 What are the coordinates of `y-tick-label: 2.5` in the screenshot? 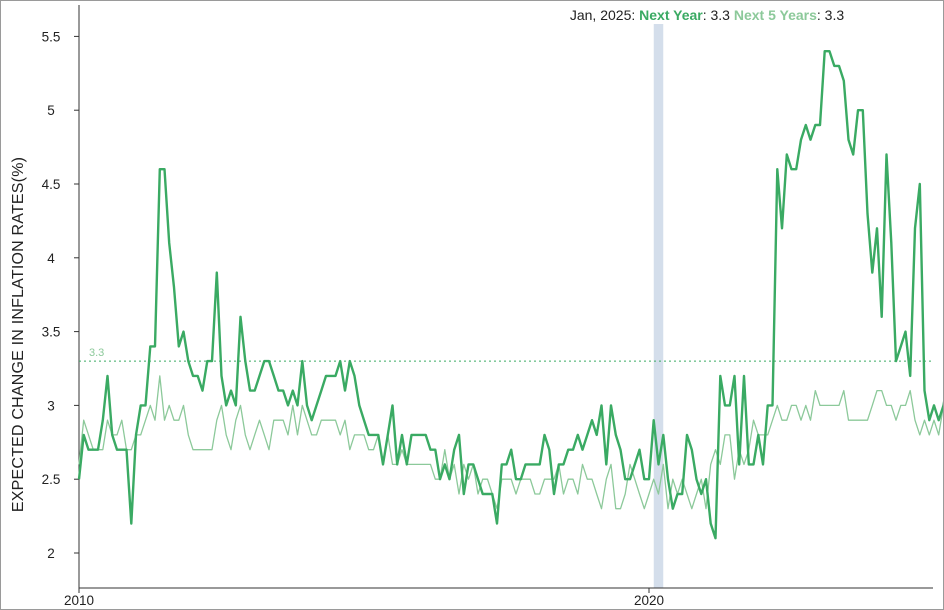 It's located at (51, 479).